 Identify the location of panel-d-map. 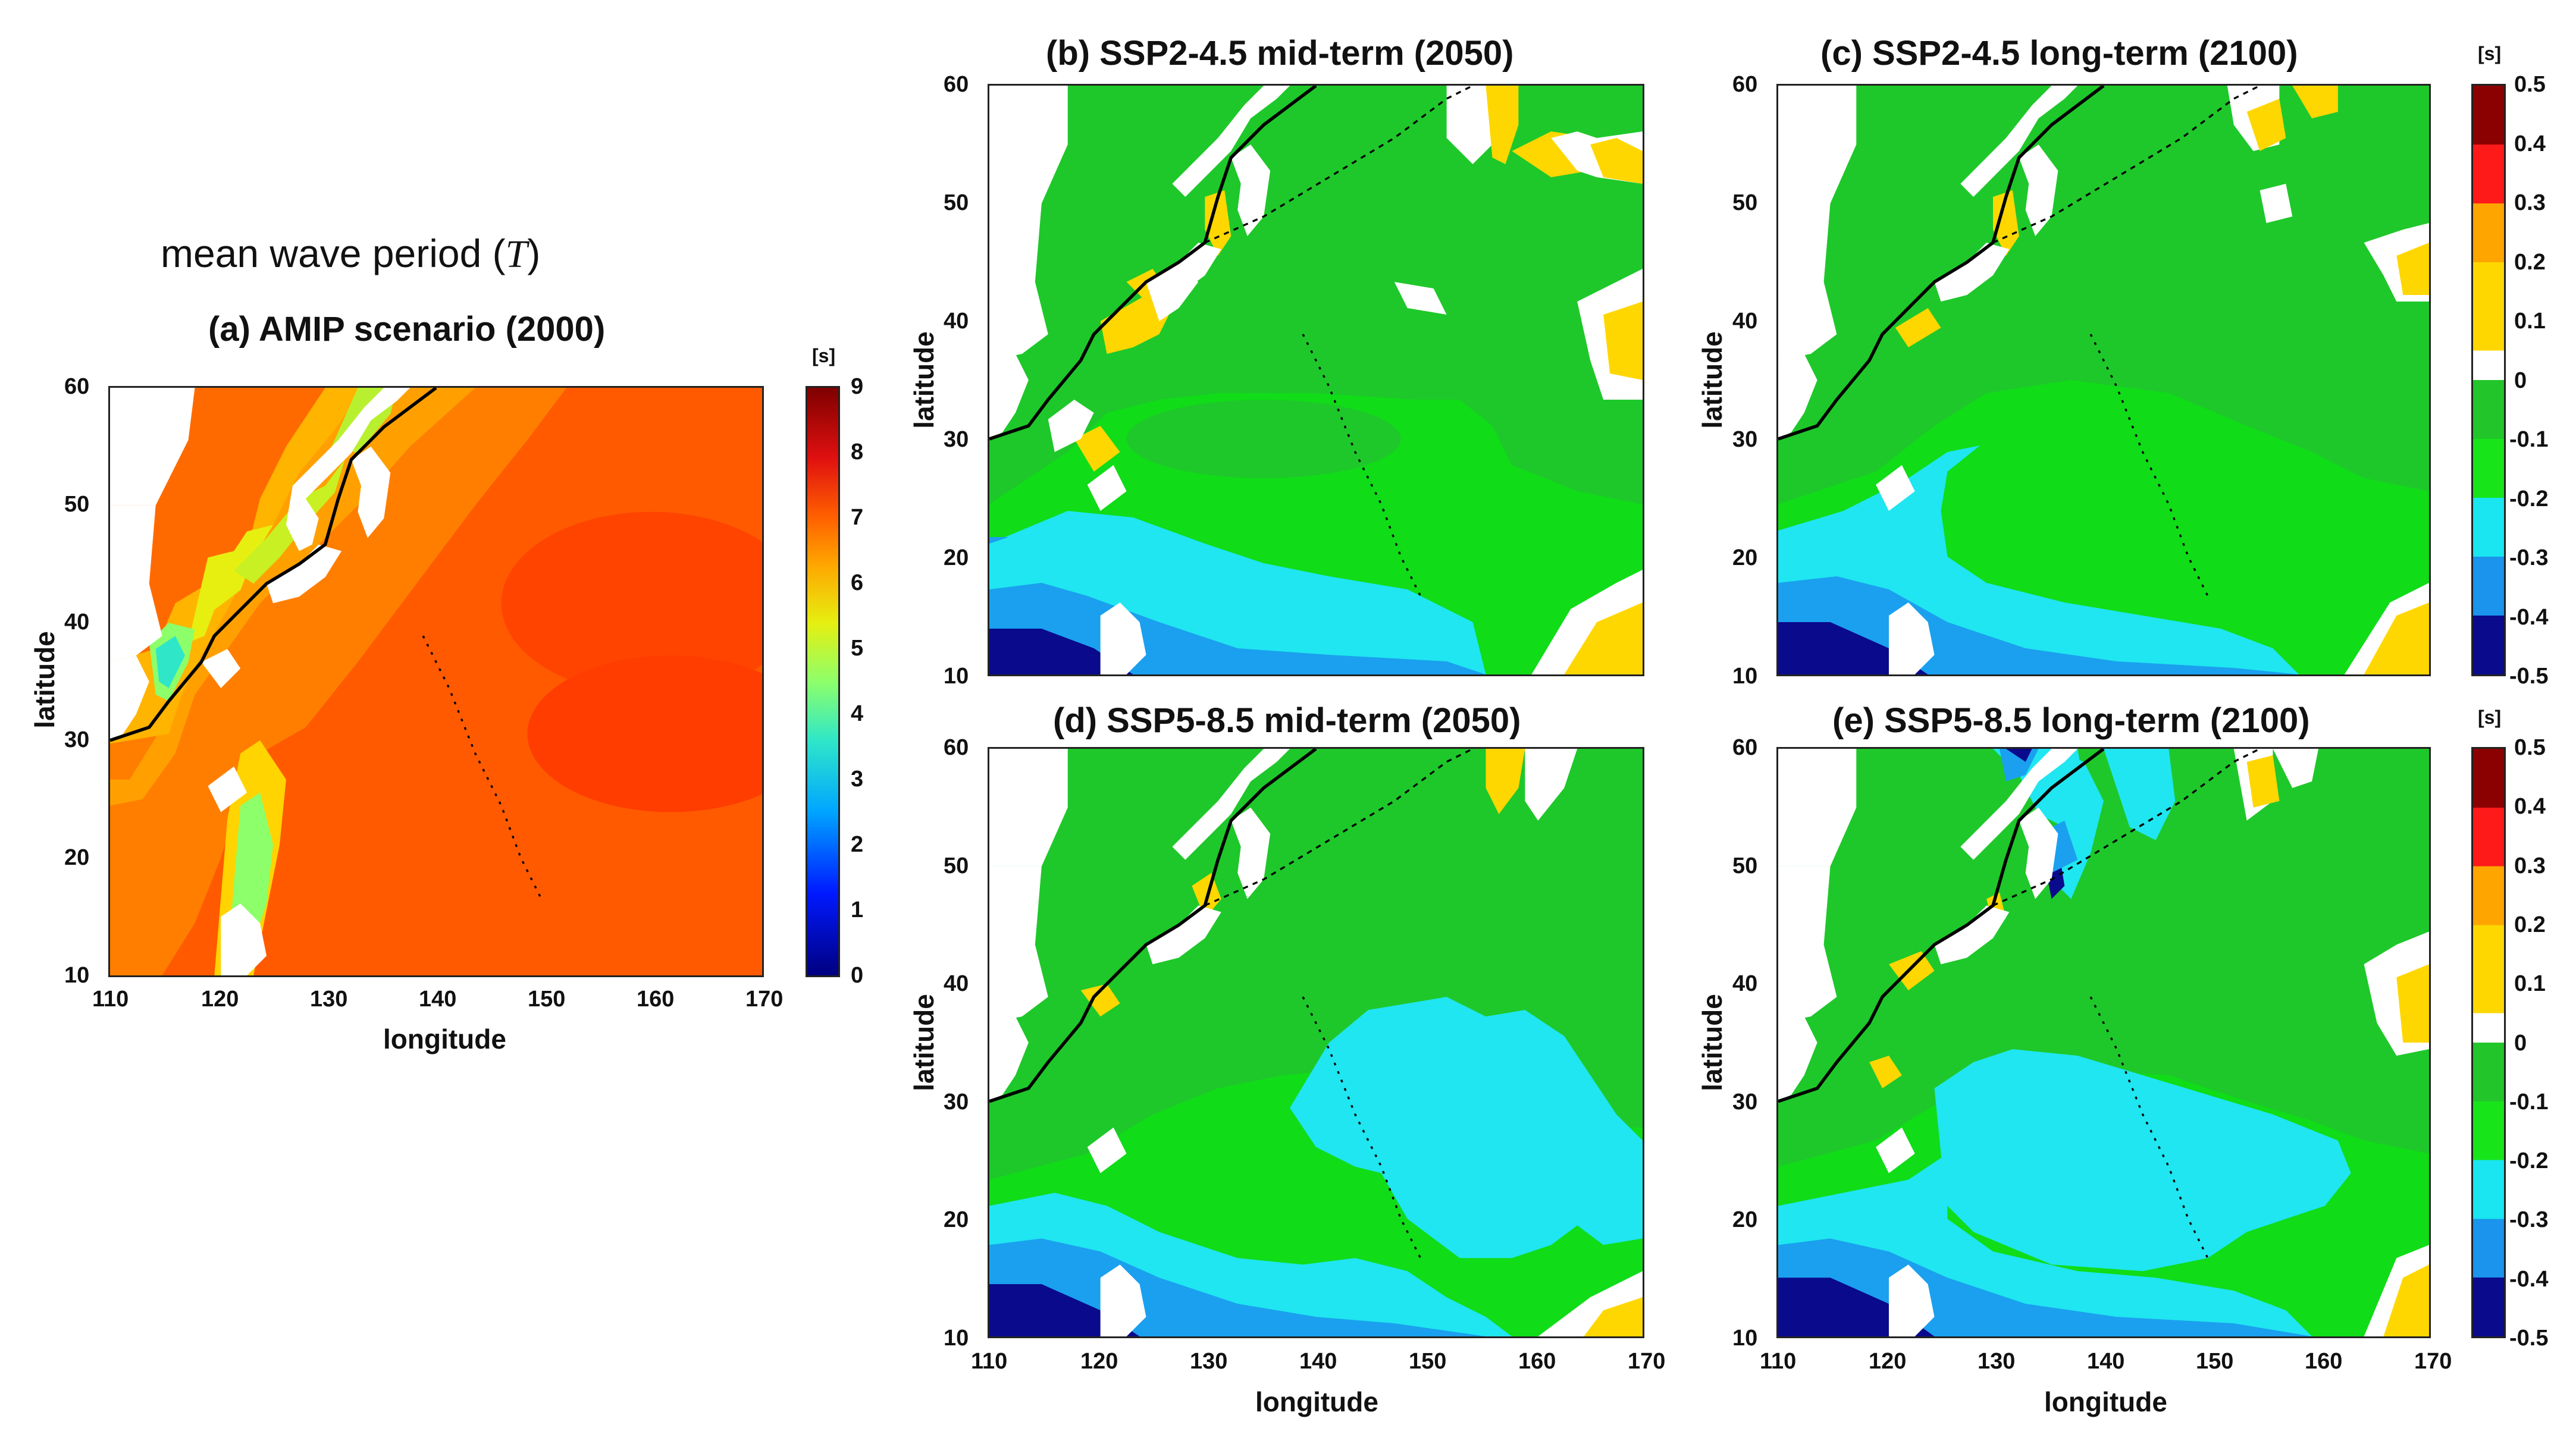
(1316, 1042).